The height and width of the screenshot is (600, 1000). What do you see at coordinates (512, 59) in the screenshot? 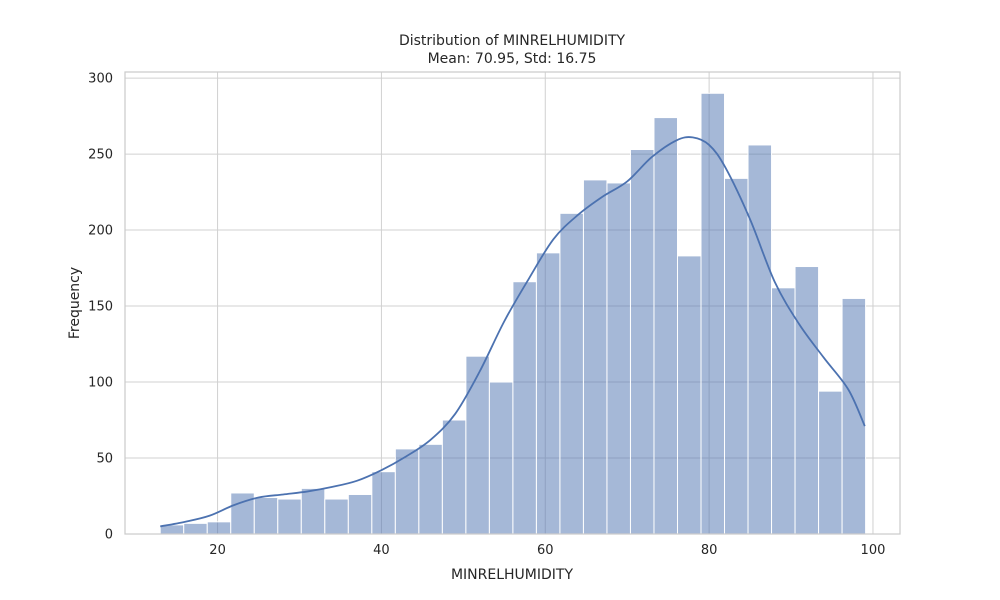
I see `chart-subtitle: Mean: 70.95, Std: 16.75` at bounding box center [512, 59].